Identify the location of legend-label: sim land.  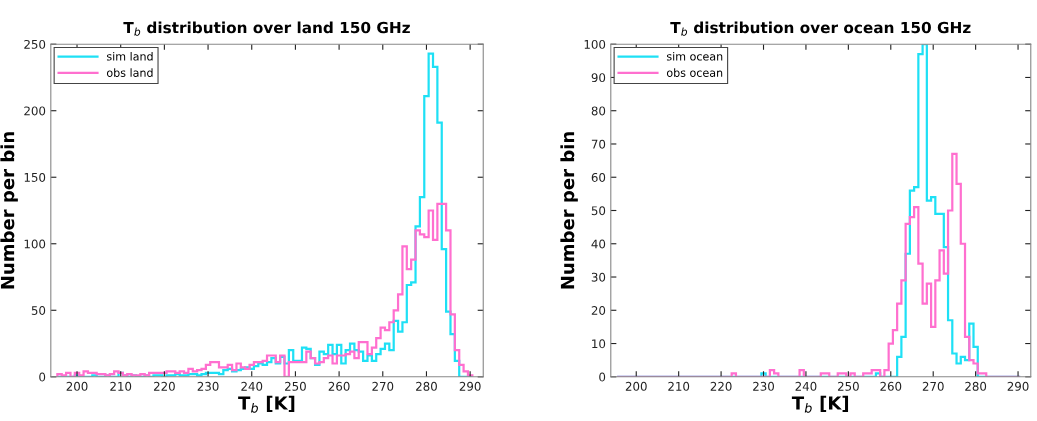
(129, 56).